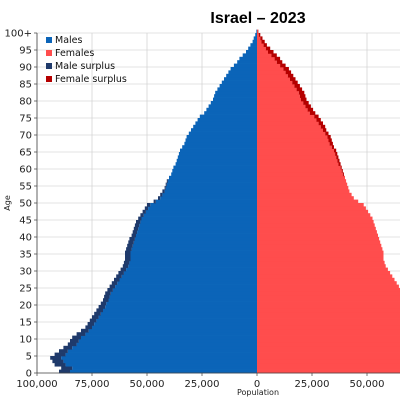 The height and width of the screenshot is (400, 400). Describe the element at coordinates (49, 79) in the screenshot. I see `legend-swatch` at that location.